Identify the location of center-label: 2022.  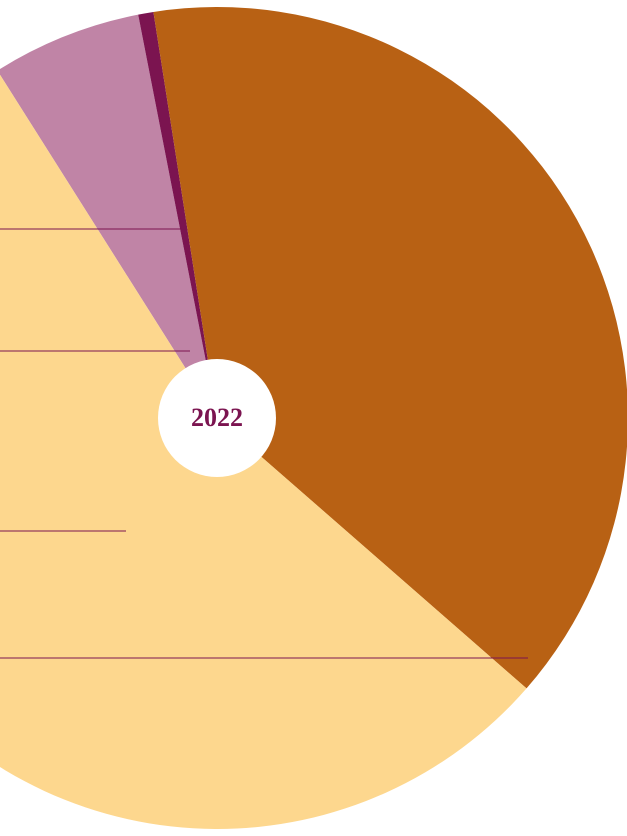
(217, 417).